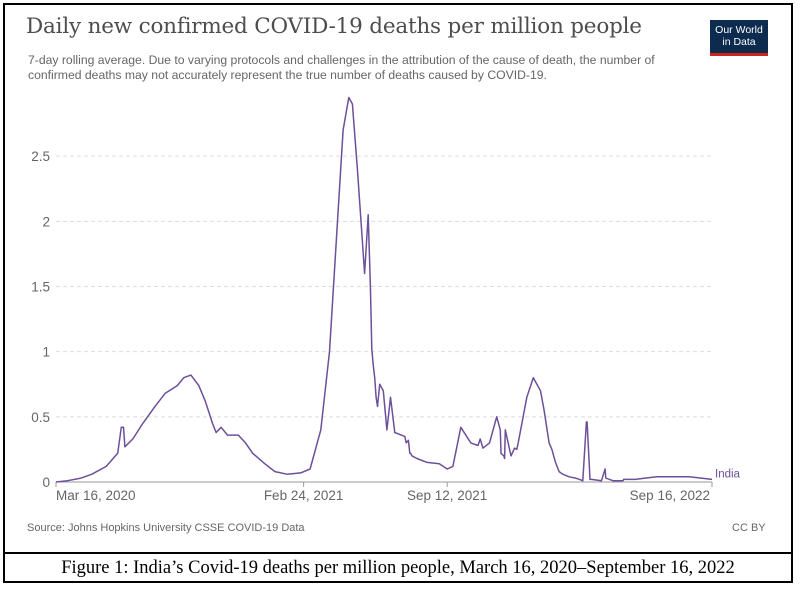 The image size is (800, 590). I want to click on license-label: CC BY, so click(749, 528).